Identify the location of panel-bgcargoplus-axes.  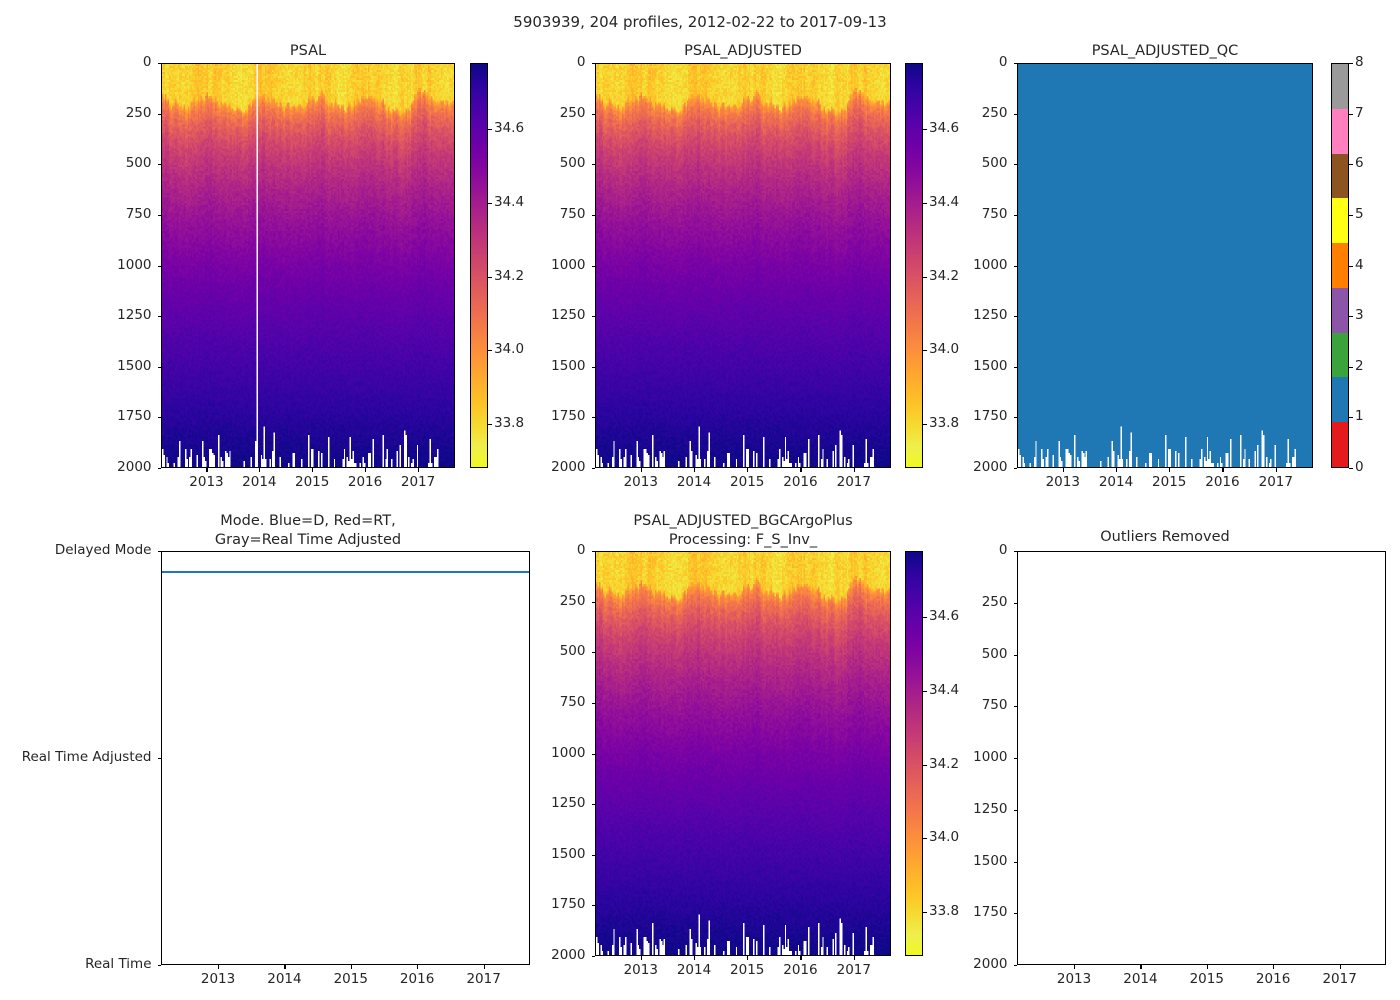
(743, 753).